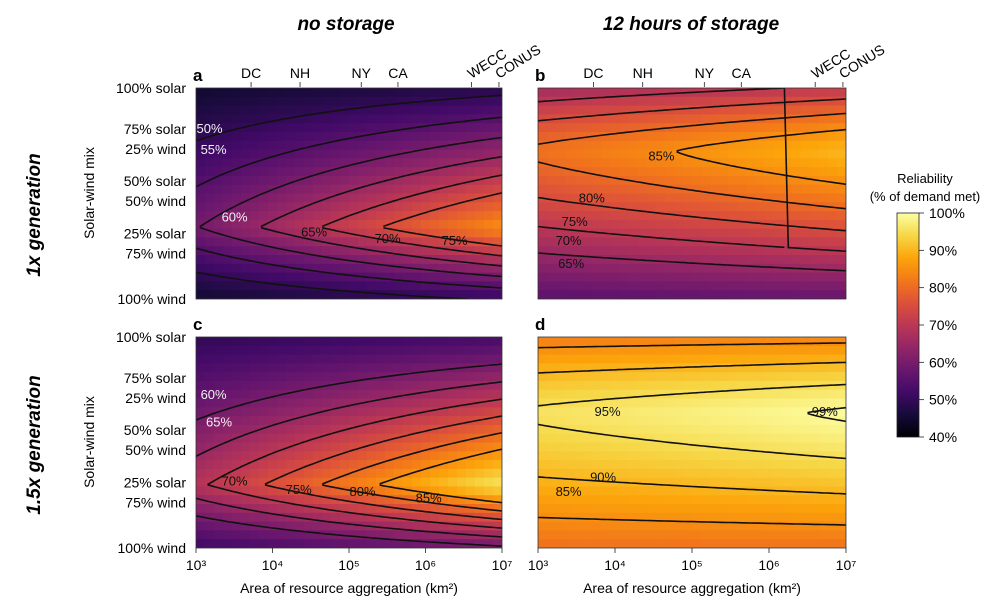 This screenshot has height=607, width=1000. Describe the element at coordinates (943, 362) in the screenshot. I see `colorbar-tick-label: 60%` at that location.